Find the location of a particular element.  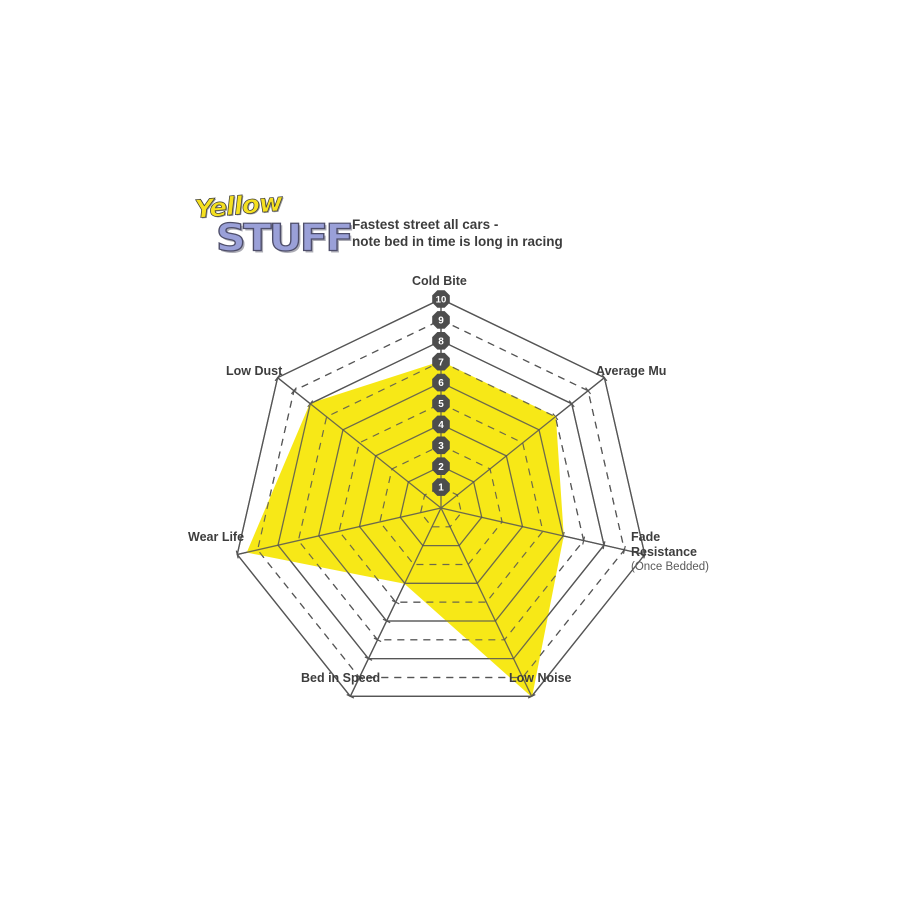

axis-label-cold-bite: Cold Bite is located at coordinates (439, 281).